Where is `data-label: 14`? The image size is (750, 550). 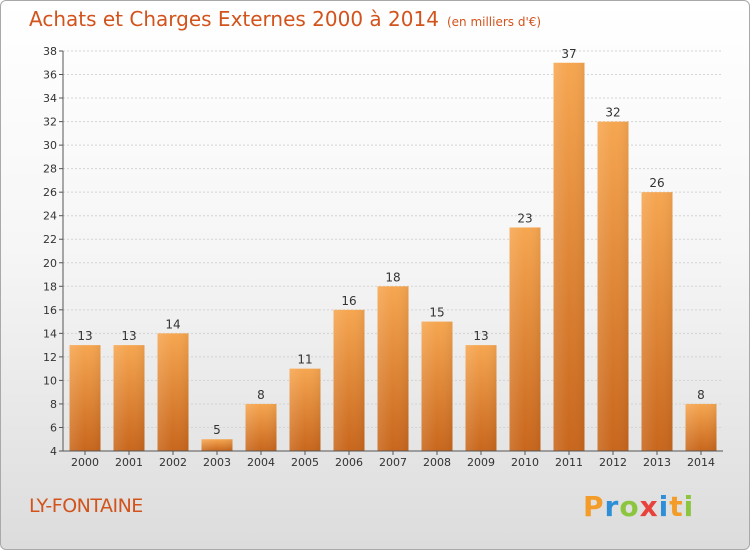
data-label: 14 is located at coordinates (172, 324).